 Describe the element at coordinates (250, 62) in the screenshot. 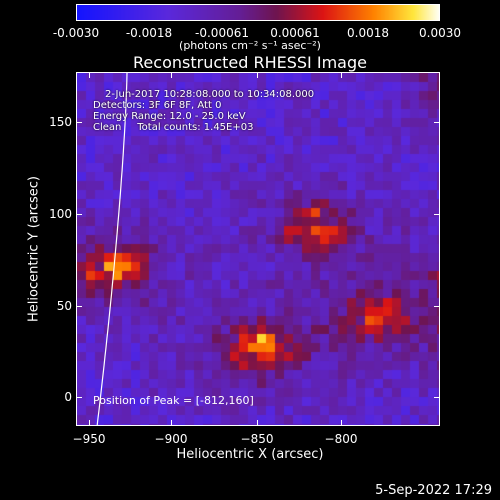

I see `plot-title: Reconstructed RHESSI Image` at that location.